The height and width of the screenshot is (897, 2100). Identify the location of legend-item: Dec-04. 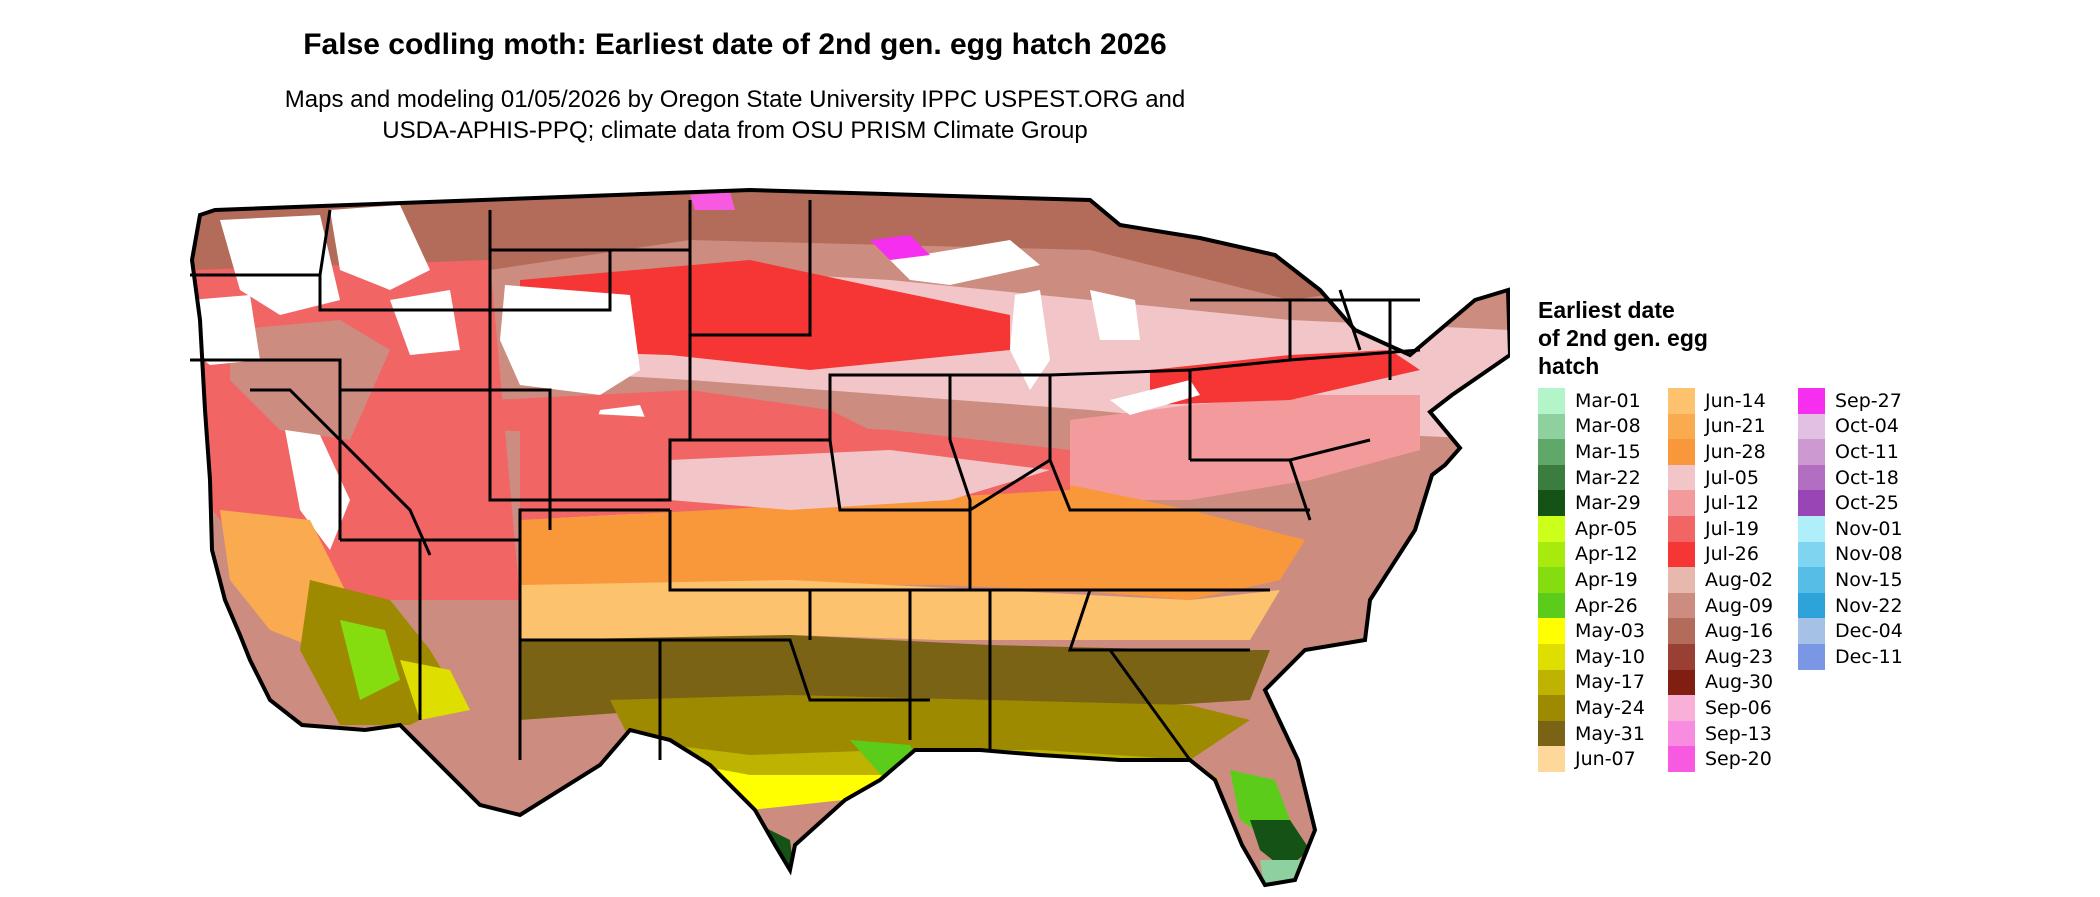
(1865, 631).